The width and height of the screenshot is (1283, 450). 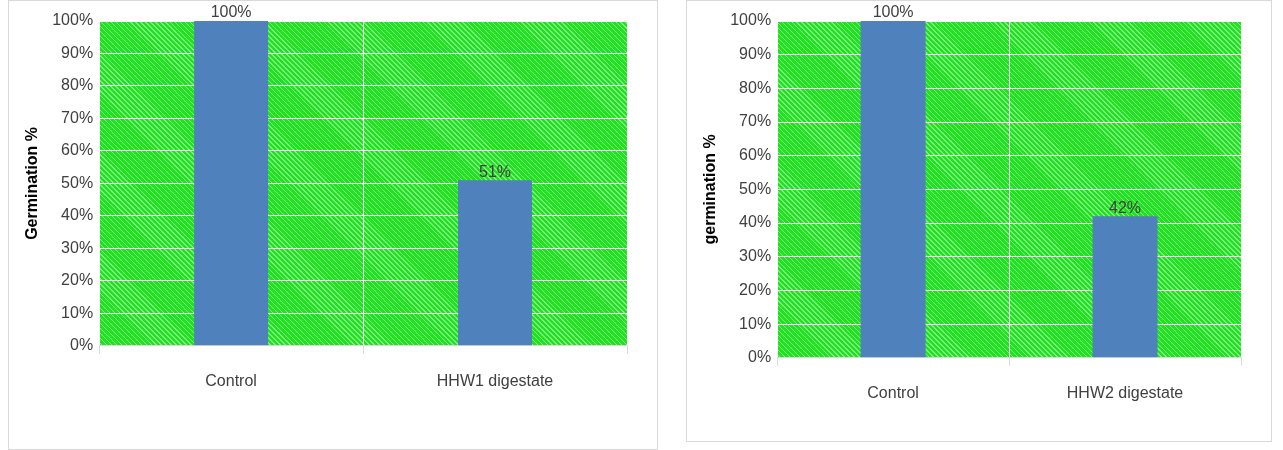 What do you see at coordinates (1125, 392) in the screenshot?
I see `x-tick-label: HHW2 digestate` at bounding box center [1125, 392].